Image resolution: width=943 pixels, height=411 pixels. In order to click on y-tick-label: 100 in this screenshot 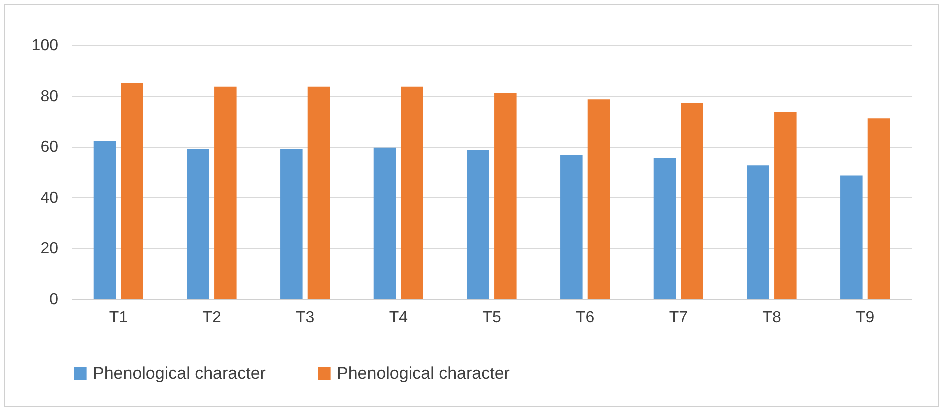, I will do `click(45, 46)`.